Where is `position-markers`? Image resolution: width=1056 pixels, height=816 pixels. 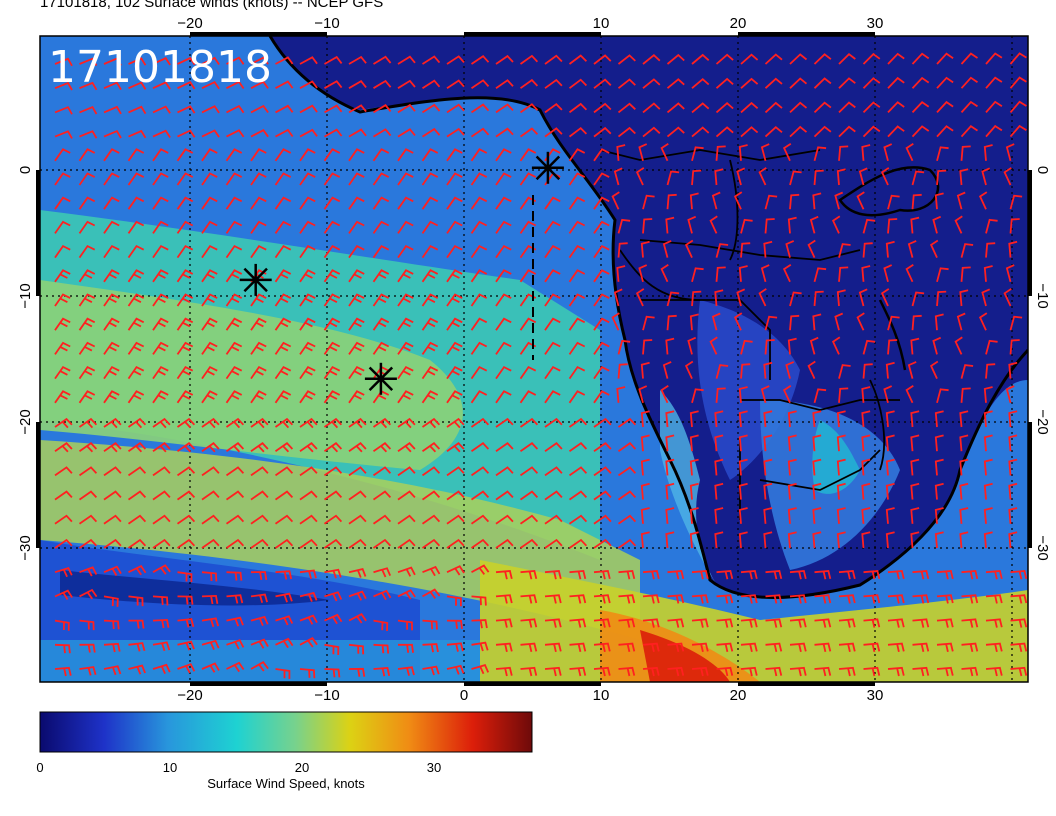 position-markers is located at coordinates (401, 273).